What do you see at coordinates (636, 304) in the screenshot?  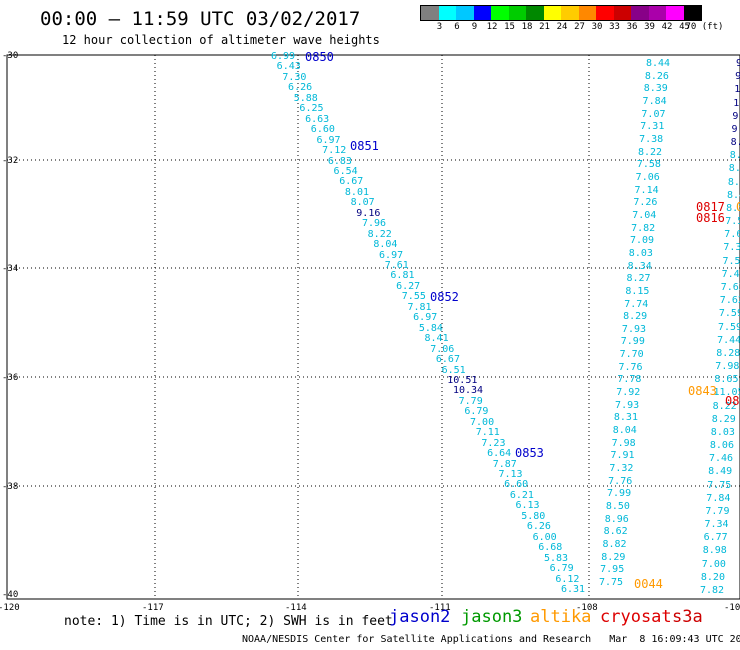 I see `wave-height-label: 7.74` at bounding box center [636, 304].